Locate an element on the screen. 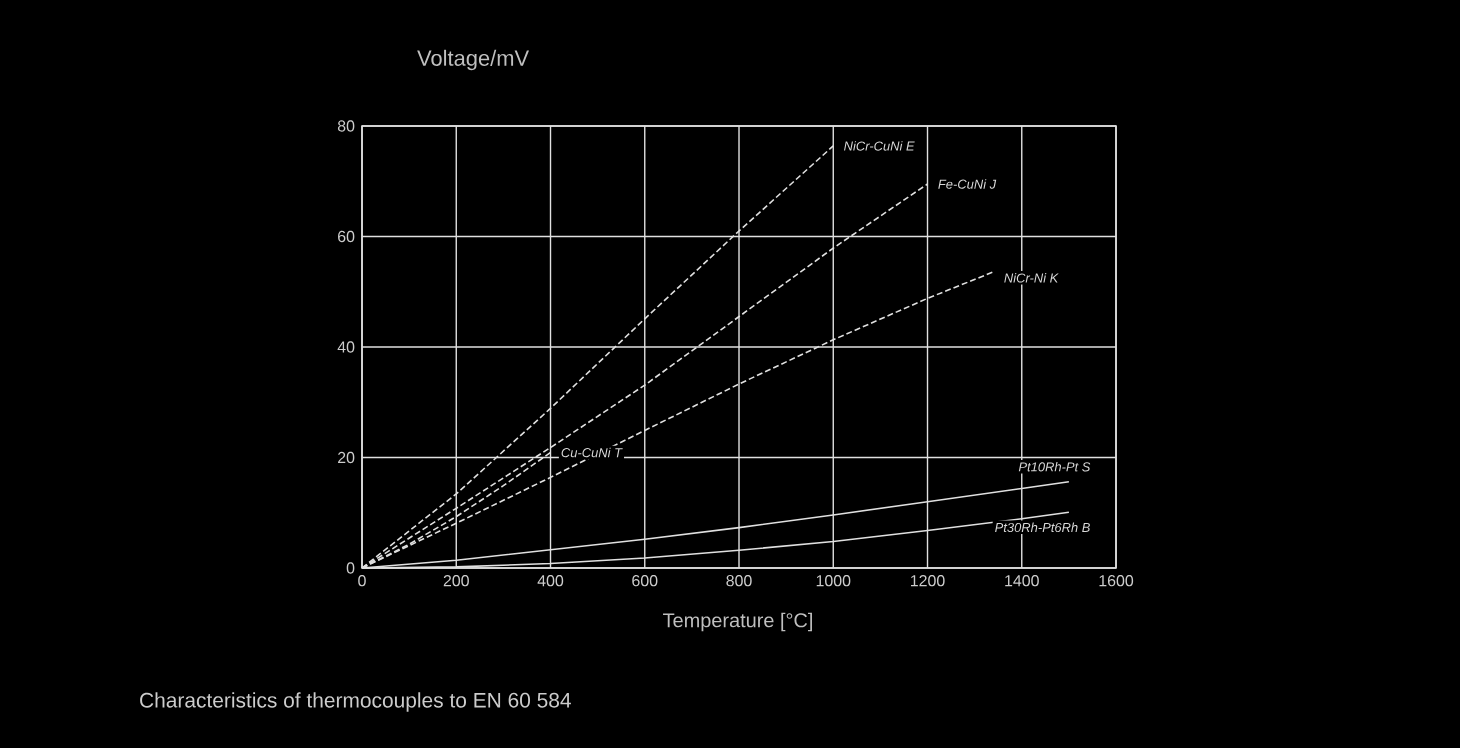  x-axis-title: Temperature [°C] is located at coordinates (737, 622).